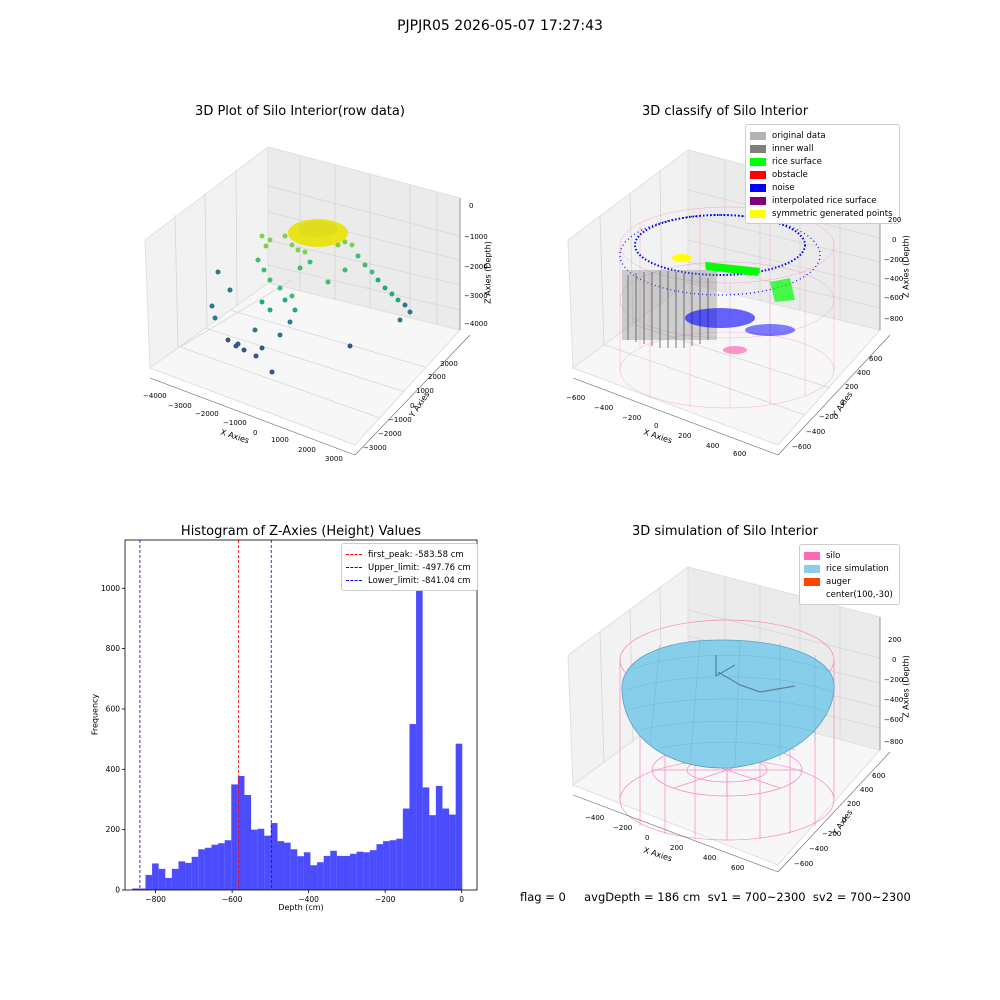 Image resolution: width=1000 pixels, height=1000 pixels. What do you see at coordinates (311, 297) in the screenshot?
I see `raw-point-cloud` at bounding box center [311, 297].